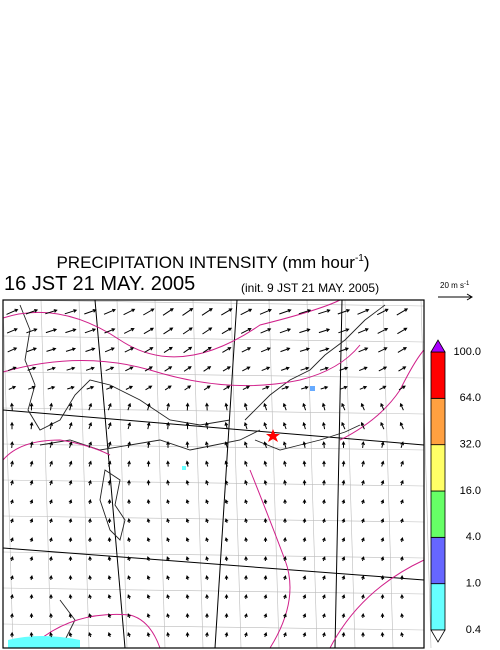 This screenshot has height=650, width=500. I want to click on contour, so click(382, 395).